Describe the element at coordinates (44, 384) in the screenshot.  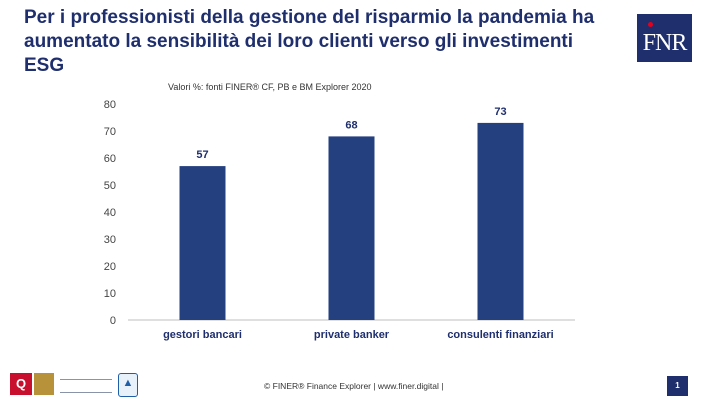
I see `award-logo` at that location.